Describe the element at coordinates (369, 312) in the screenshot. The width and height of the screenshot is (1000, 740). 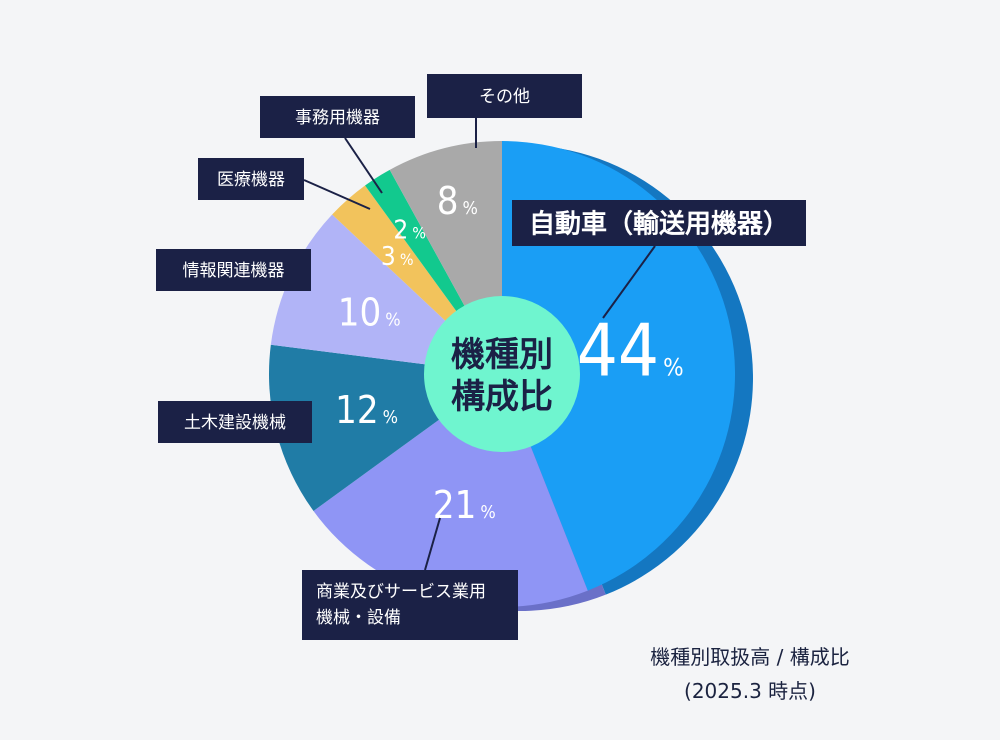
I see `data-label: 10%` at that location.